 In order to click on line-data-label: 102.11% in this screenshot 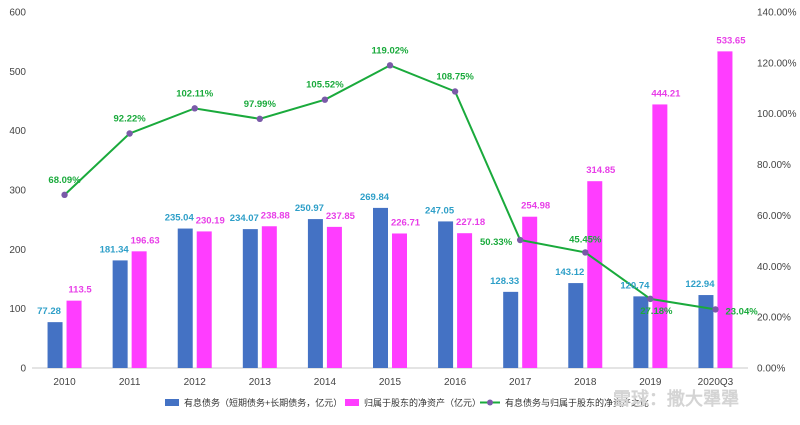, I will do `click(195, 93)`.